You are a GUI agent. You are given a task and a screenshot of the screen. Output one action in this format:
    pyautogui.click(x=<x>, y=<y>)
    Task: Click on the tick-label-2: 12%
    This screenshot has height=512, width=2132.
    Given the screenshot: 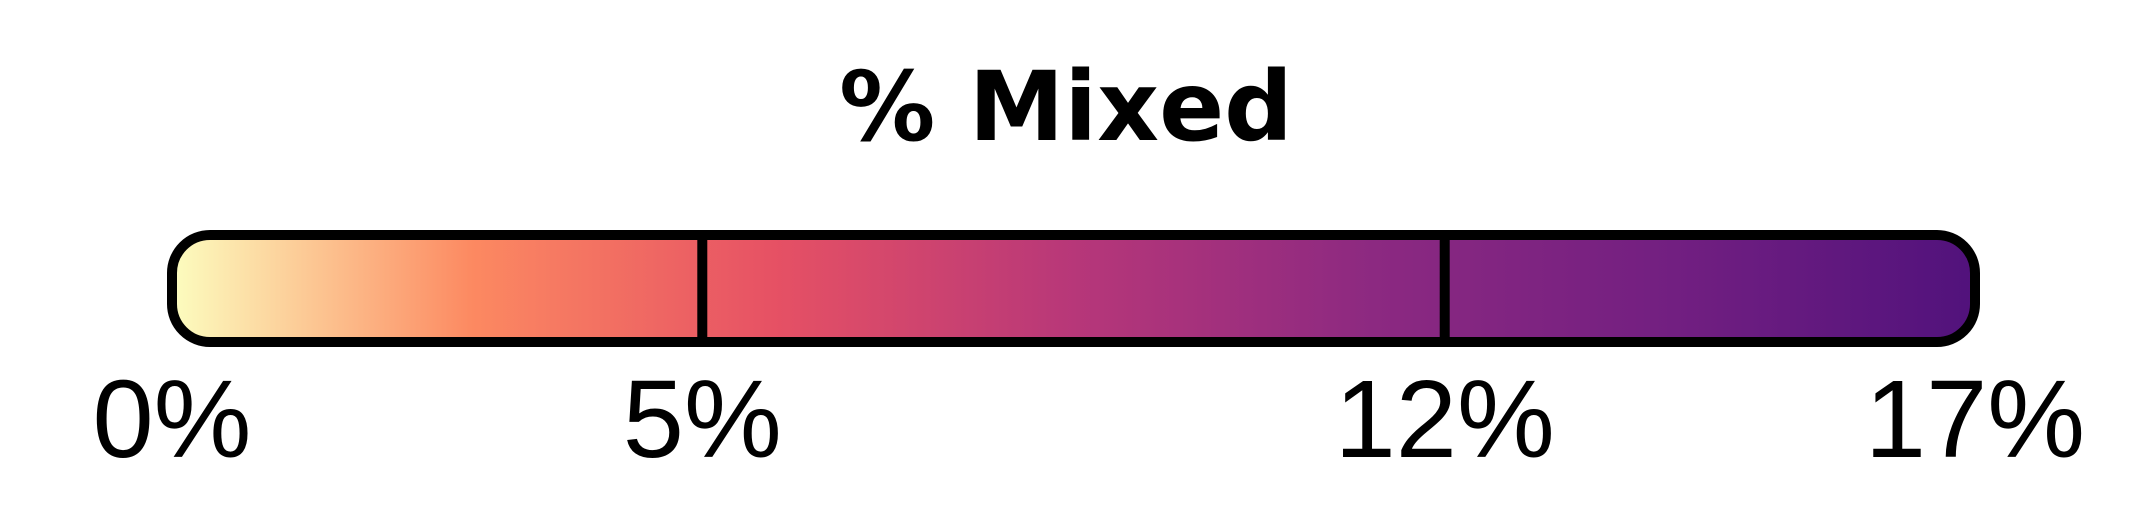 What is the action you would take?
    pyautogui.click(x=1444, y=419)
    